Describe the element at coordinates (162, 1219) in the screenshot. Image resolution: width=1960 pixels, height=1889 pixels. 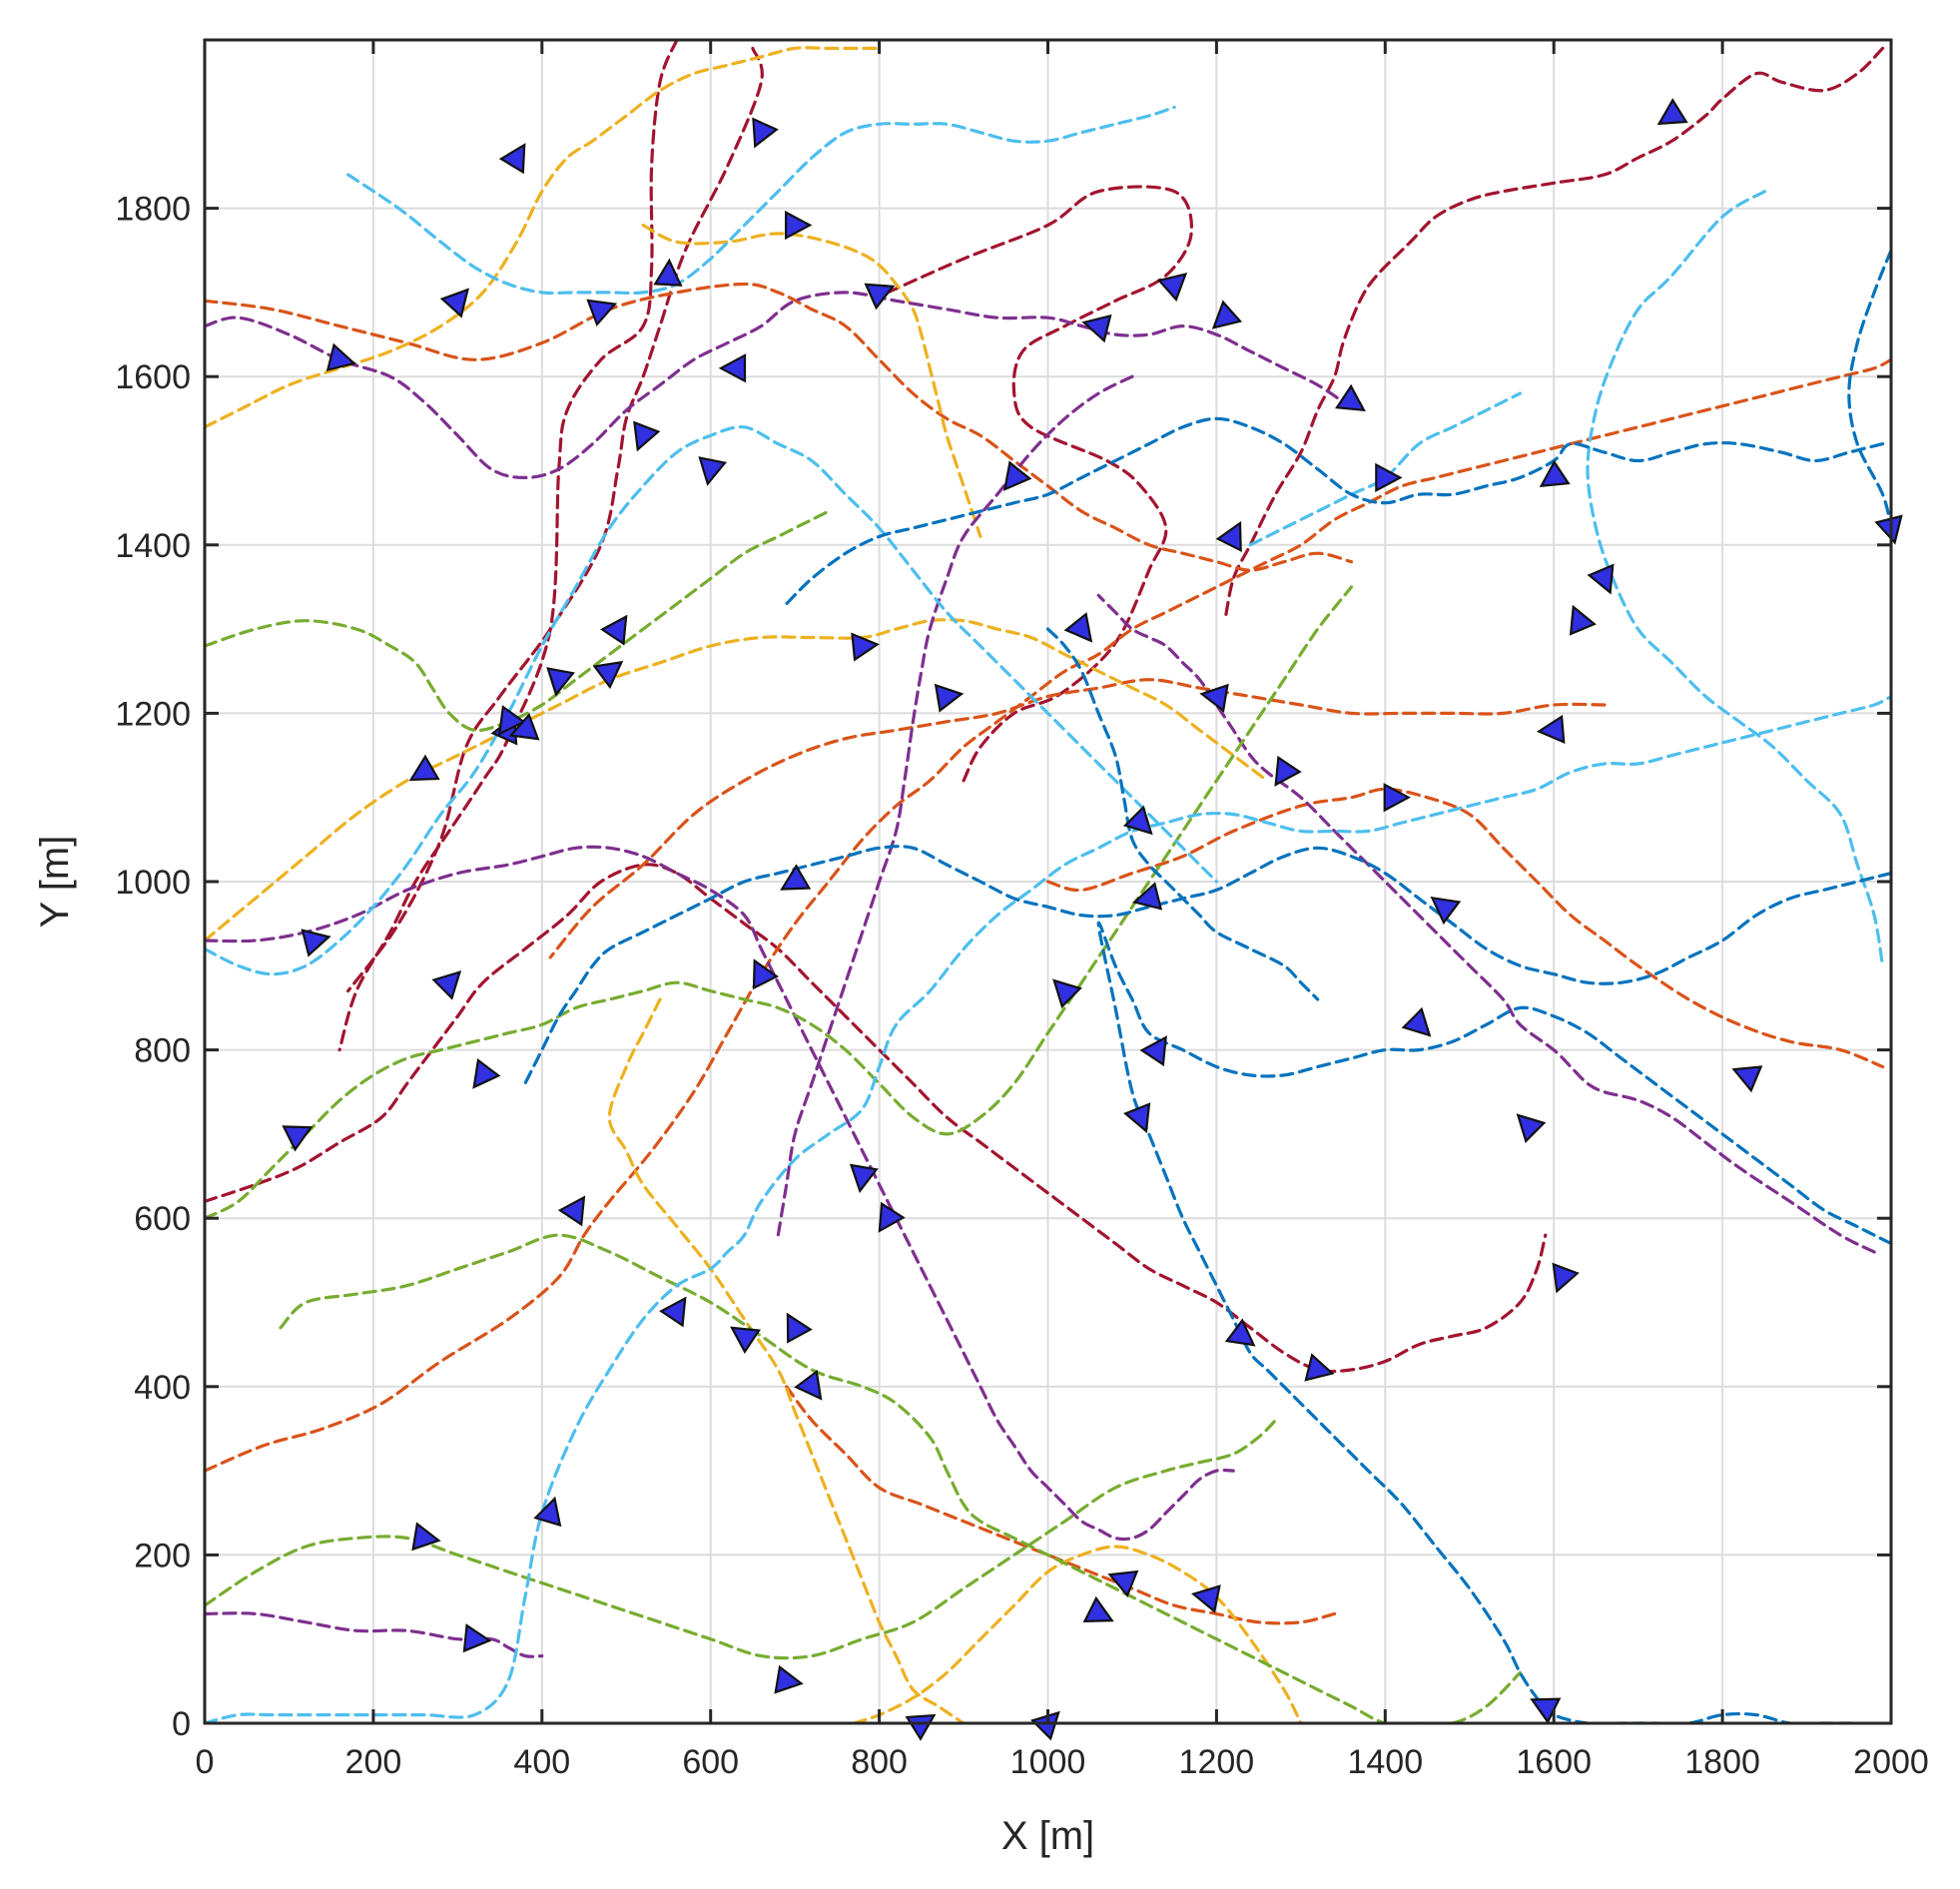
I see `y-tick-label: 600` at that location.